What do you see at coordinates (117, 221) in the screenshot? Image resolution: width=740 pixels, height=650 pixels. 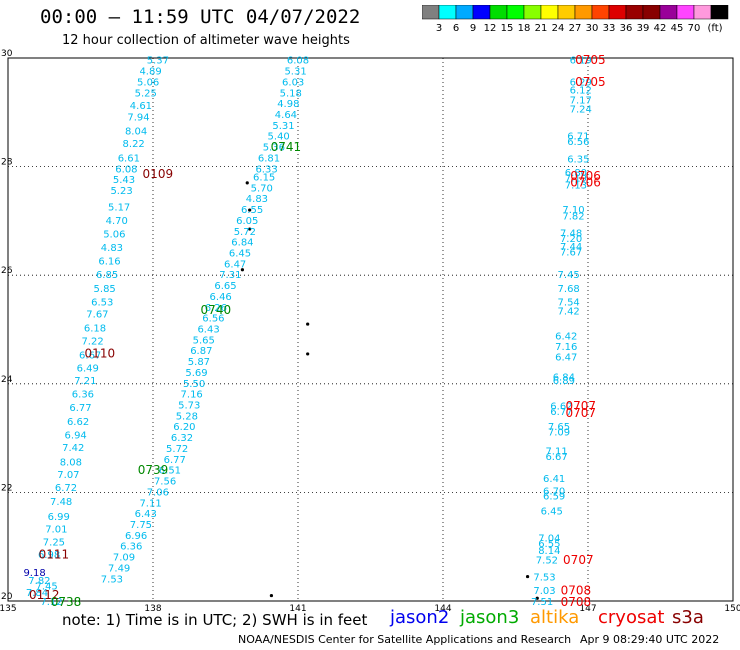 I see `wave-height-value: 4.70` at bounding box center [117, 221].